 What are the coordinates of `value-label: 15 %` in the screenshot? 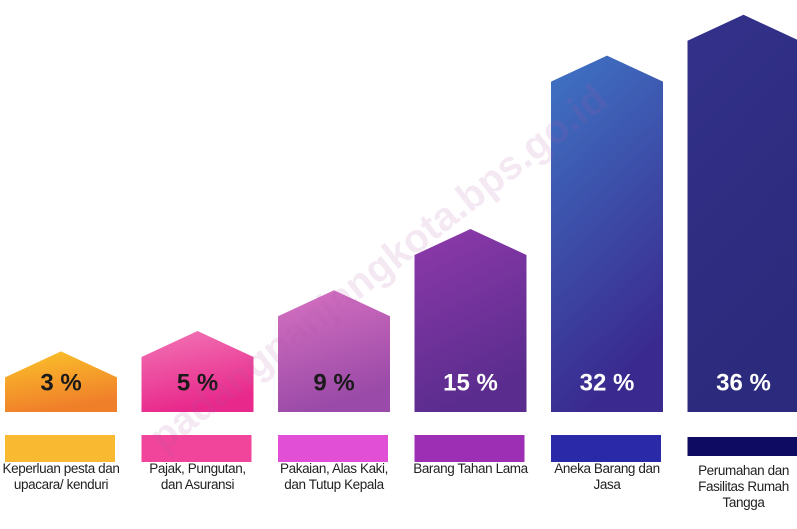 It's located at (470, 382).